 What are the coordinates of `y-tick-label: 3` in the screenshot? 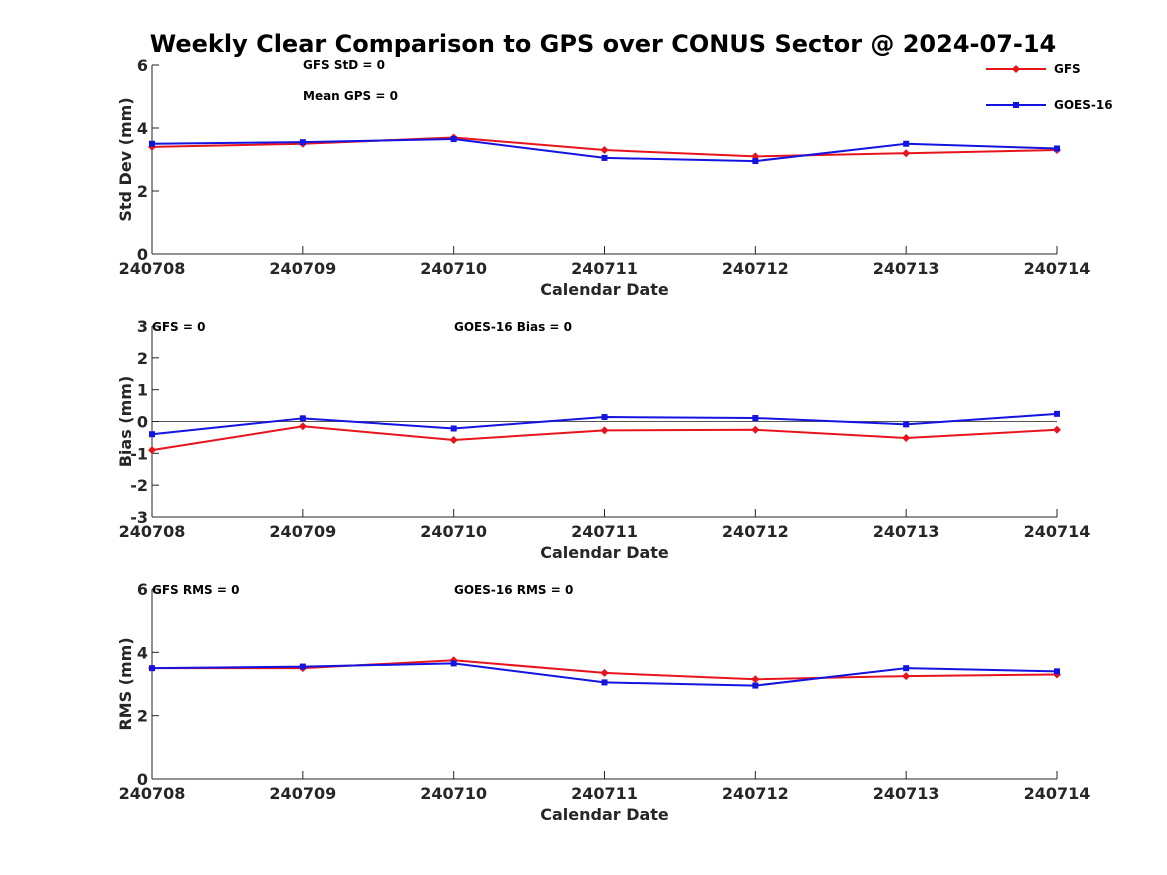 It's located at (142, 326).